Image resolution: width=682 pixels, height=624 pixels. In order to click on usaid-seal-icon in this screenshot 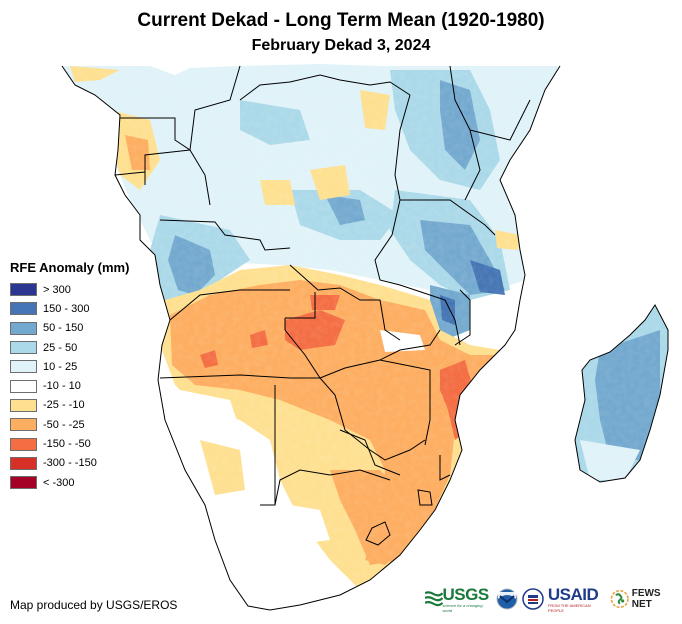, I will do `click(533, 599)`.